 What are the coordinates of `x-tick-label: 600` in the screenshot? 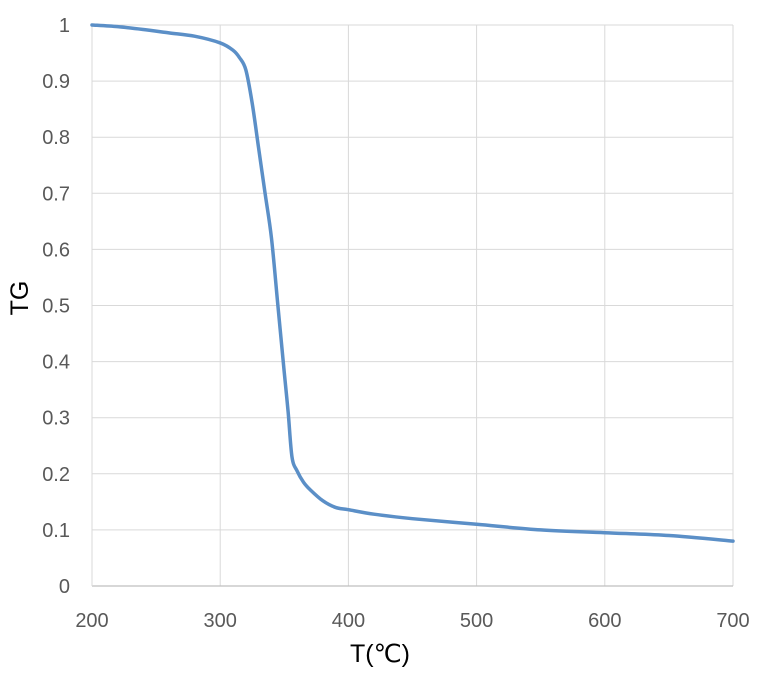 It's located at (604, 621).